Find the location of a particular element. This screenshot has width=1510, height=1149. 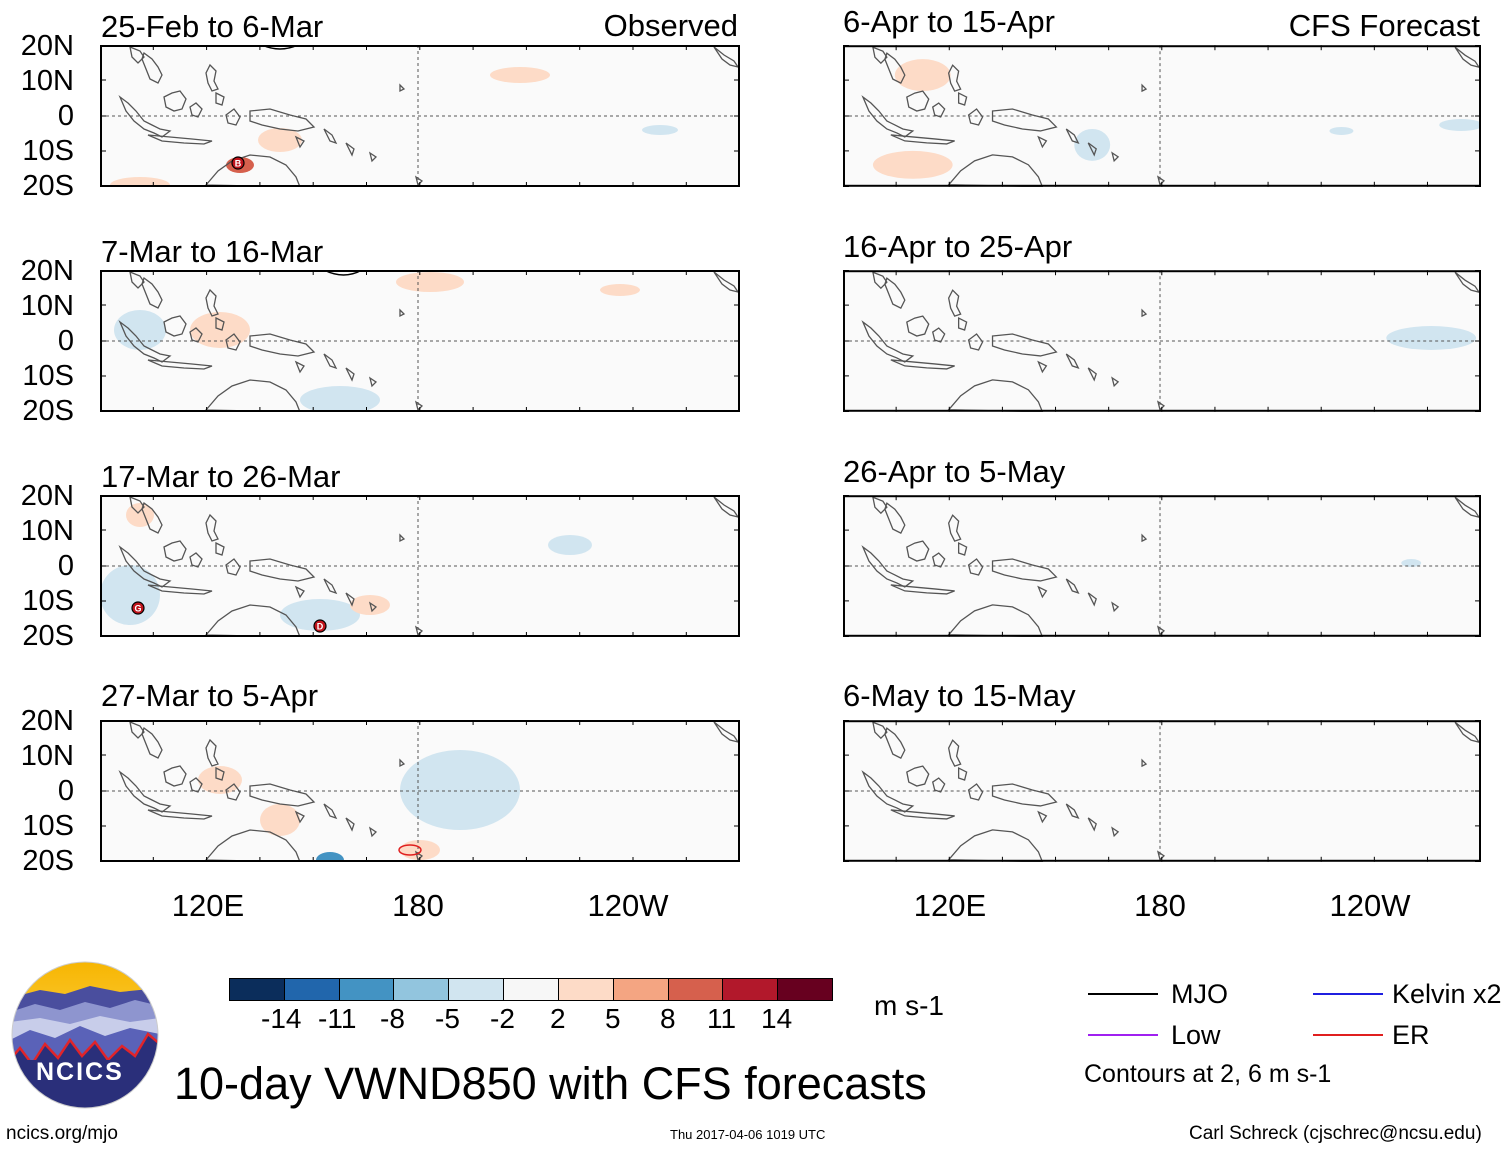

lon-label-120w-right: 120W is located at coordinates (1370, 905).